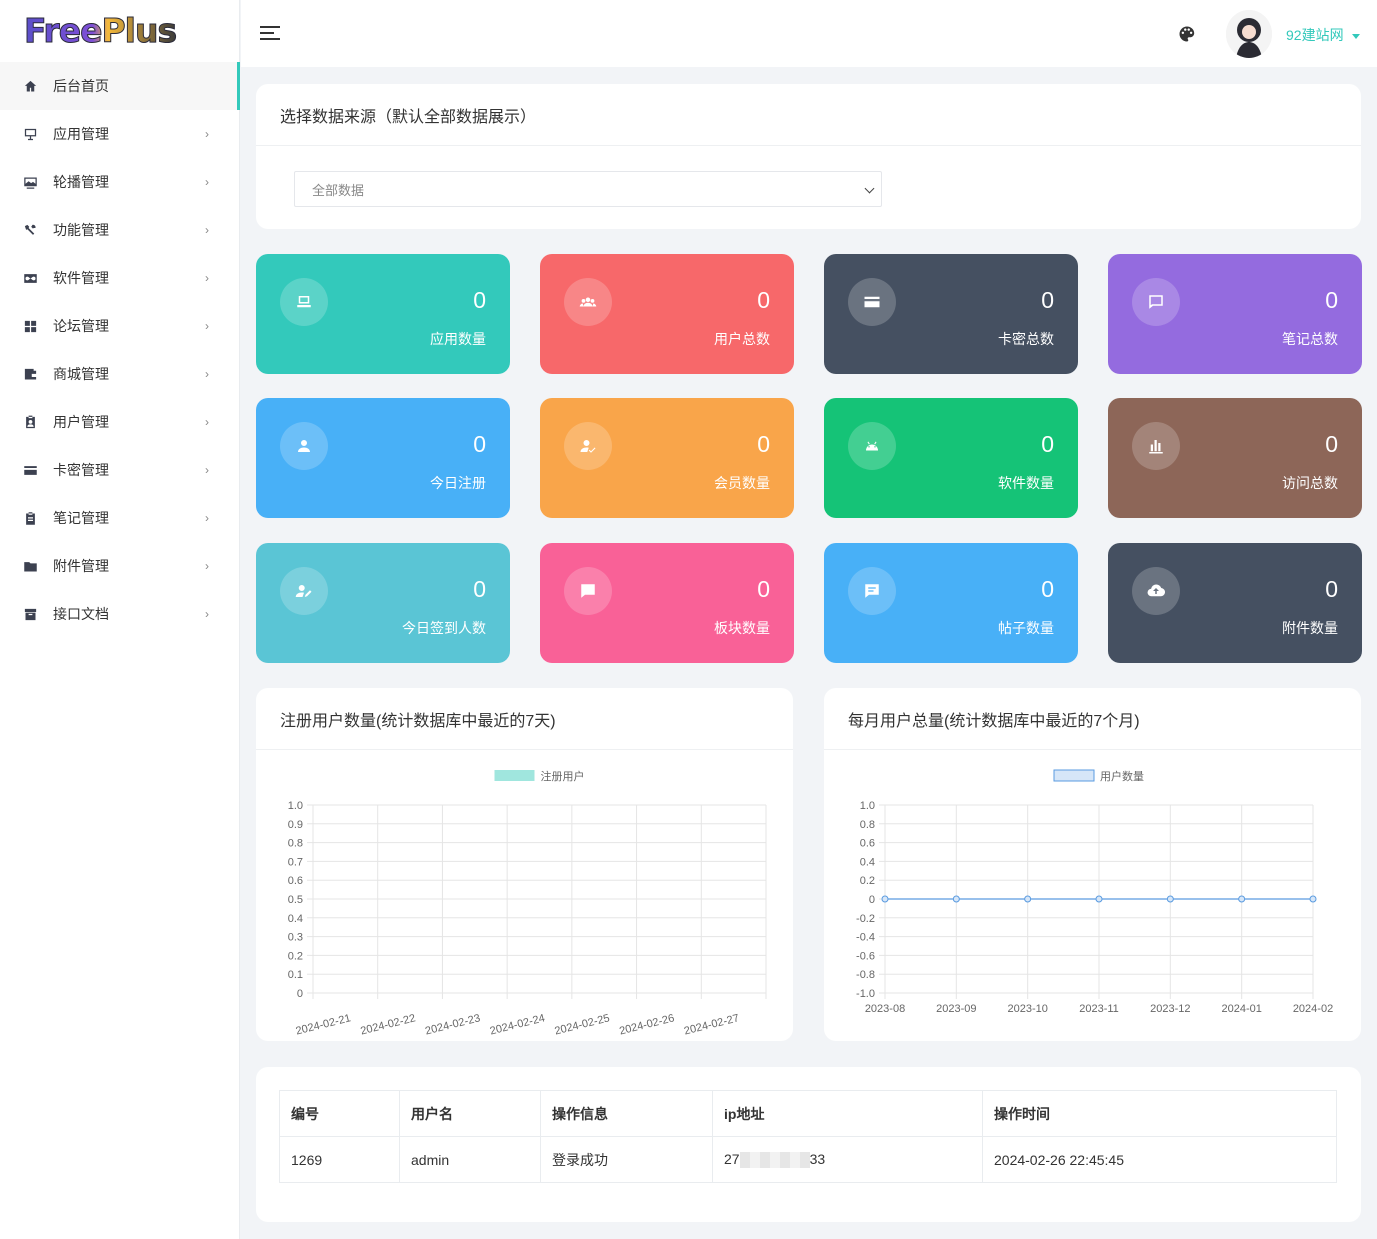  What do you see at coordinates (809, 33) in the screenshot?
I see `top-bar: 92建站网` at bounding box center [809, 33].